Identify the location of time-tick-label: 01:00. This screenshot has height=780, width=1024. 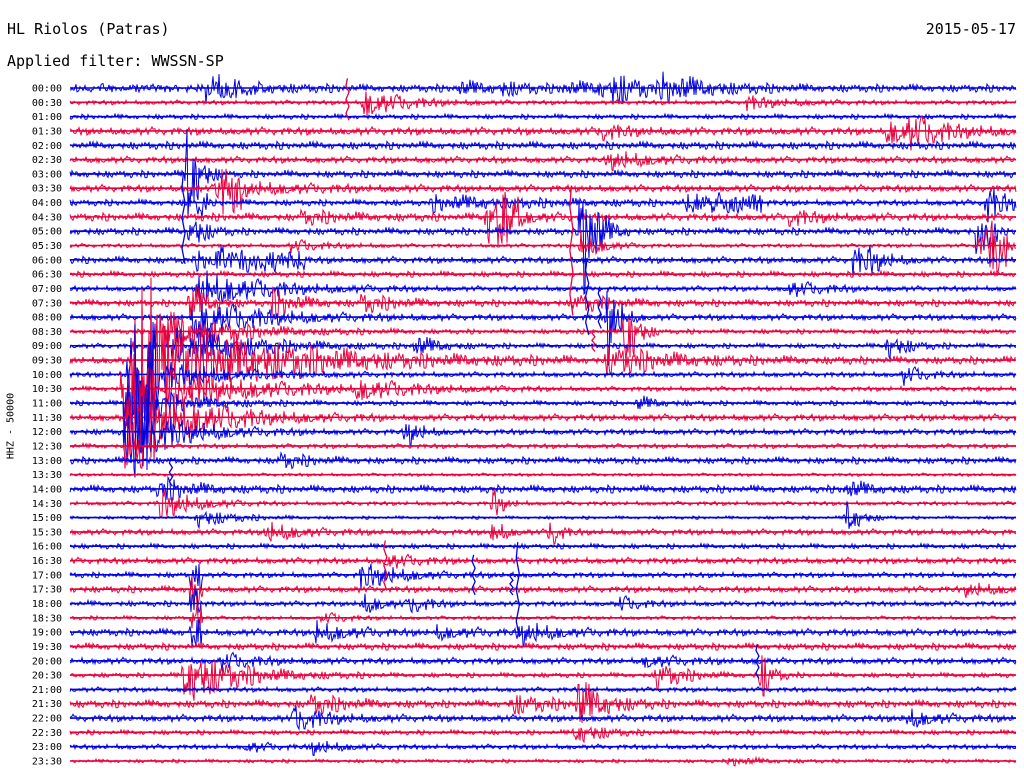
(47, 117).